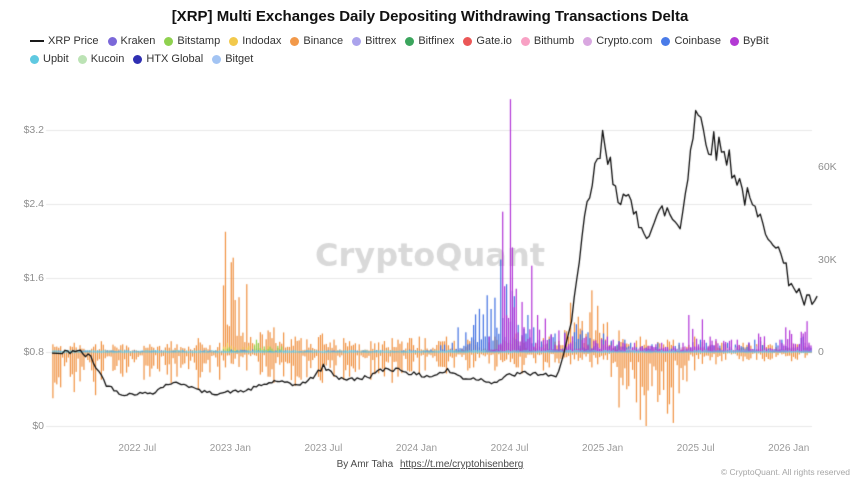 This screenshot has height=483, width=860. What do you see at coordinates (34, 59) in the screenshot?
I see `upbit-dot-icon` at bounding box center [34, 59].